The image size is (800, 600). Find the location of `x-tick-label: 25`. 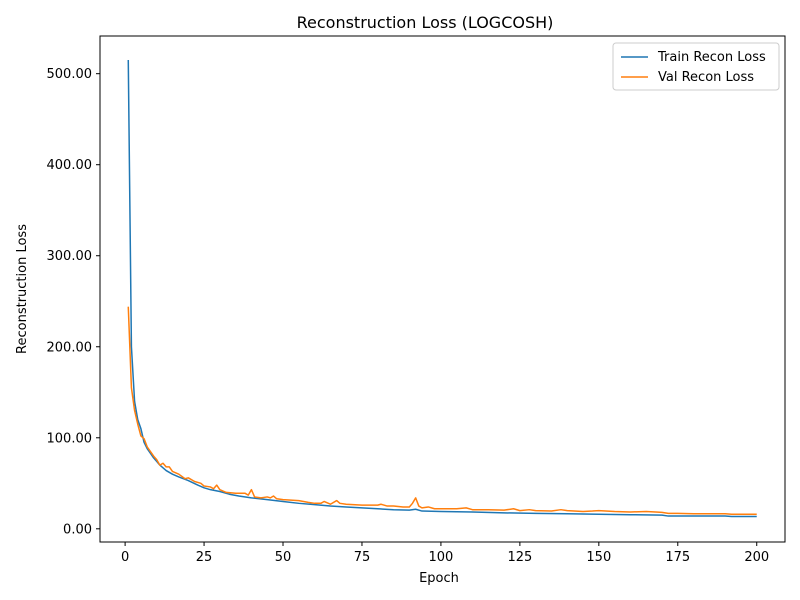

x-tick-label: 25 is located at coordinates (204, 557).